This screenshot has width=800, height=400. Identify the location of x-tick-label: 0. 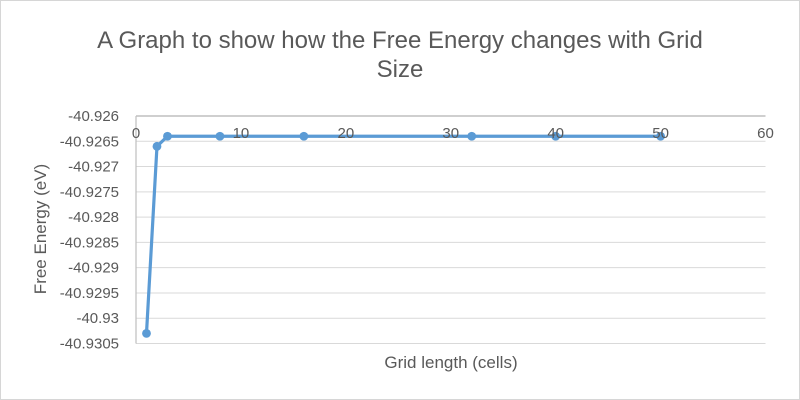
(136, 133).